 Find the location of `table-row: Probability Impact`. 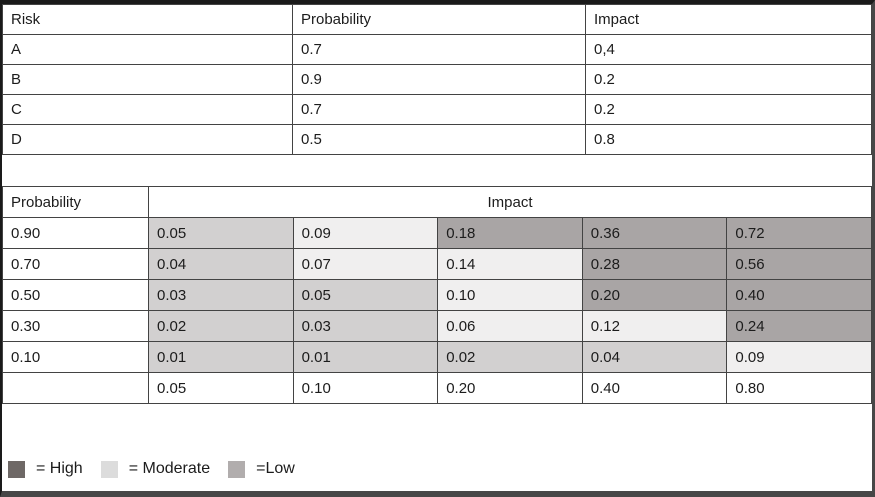

table-row: Probability Impact is located at coordinates (437, 202).